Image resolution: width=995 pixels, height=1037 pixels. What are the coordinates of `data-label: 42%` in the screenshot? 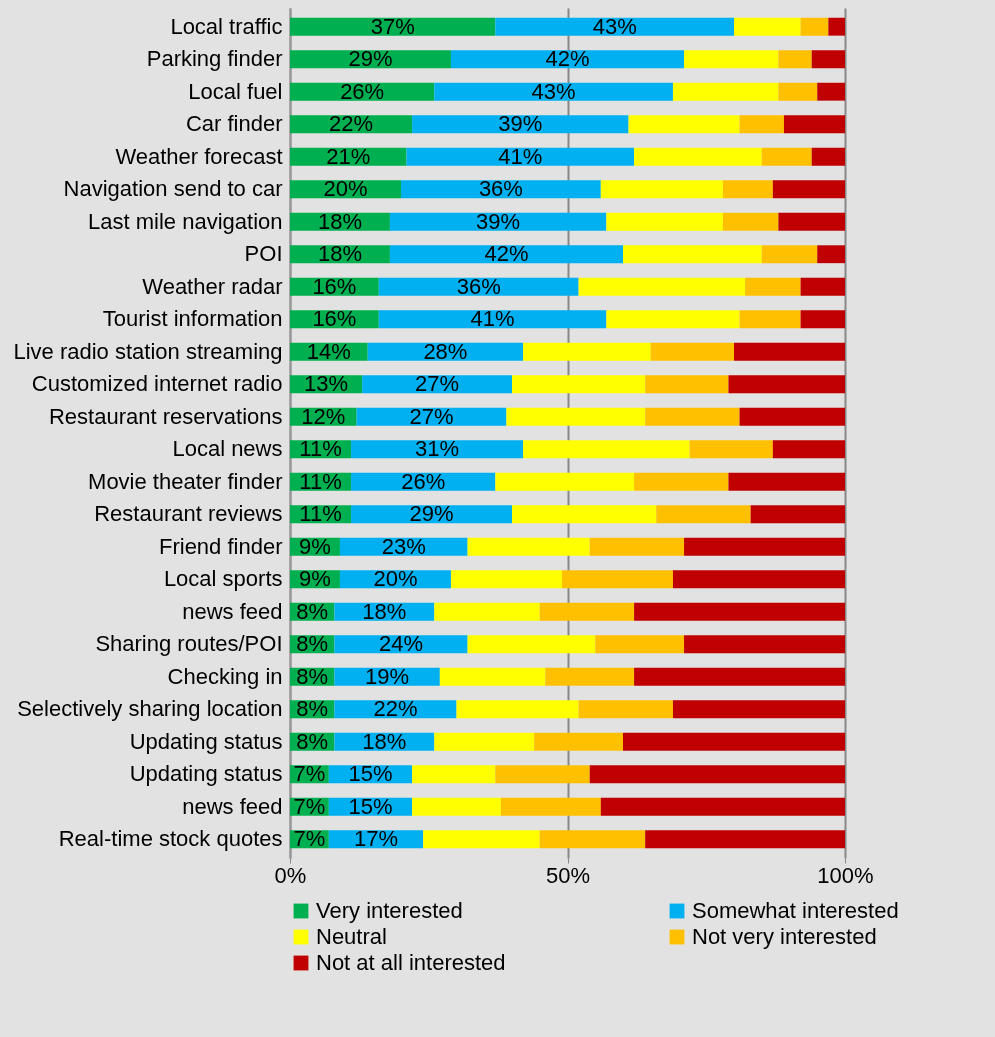 It's located at (506, 254).